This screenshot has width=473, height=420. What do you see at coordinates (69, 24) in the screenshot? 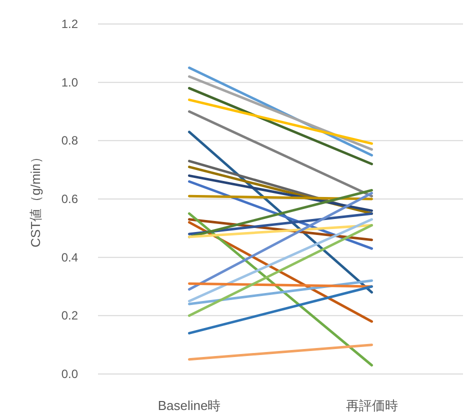
I see `y-tick-label: 1.2` at bounding box center [69, 24].